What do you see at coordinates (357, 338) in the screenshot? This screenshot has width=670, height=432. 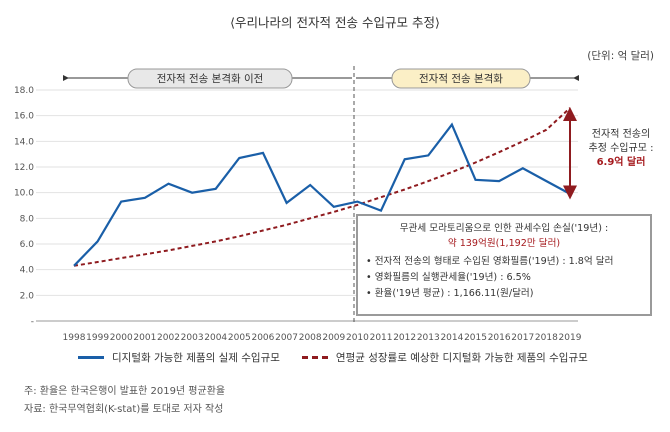 I see `x-tick-label: 2010` at bounding box center [357, 338].